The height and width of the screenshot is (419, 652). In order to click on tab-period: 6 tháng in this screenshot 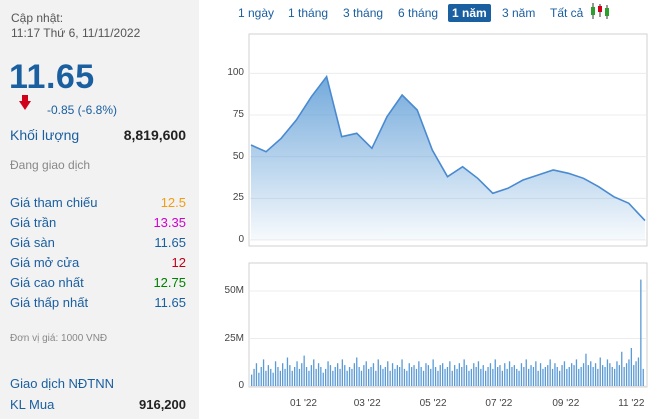, I will do `click(418, 13)`.